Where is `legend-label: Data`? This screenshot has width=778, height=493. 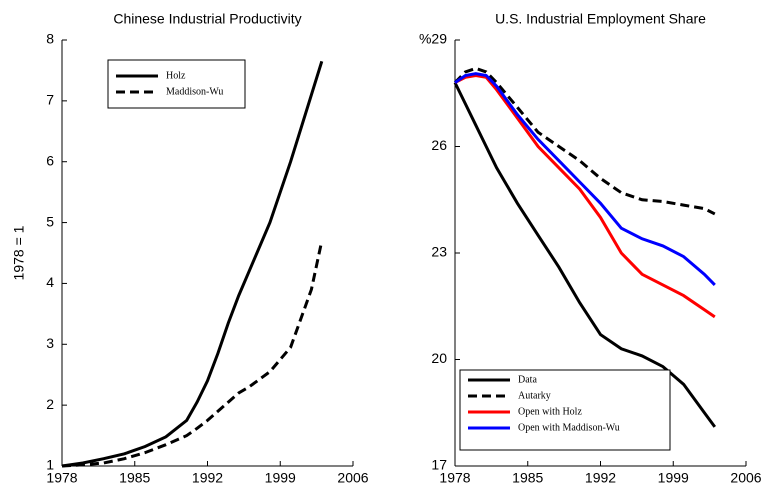
legend-label: Data is located at coordinates (527, 379).